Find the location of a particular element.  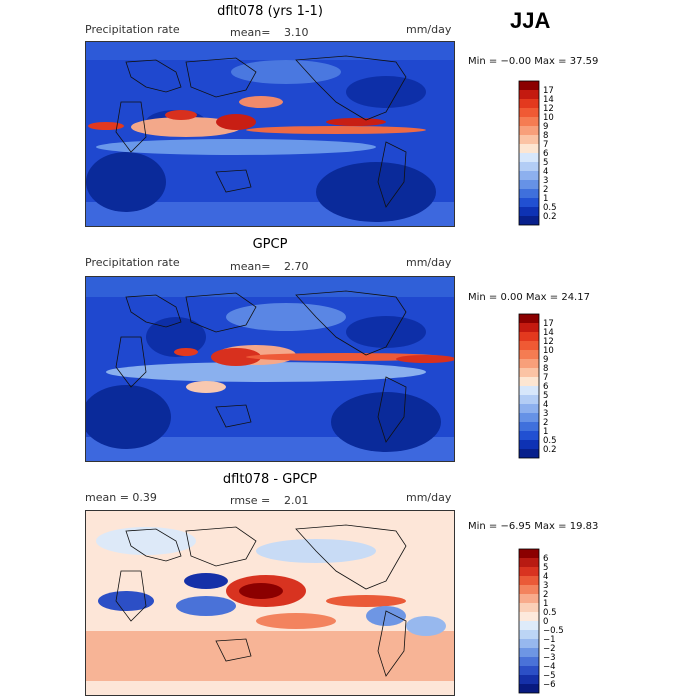

panel-3-units: mm/day is located at coordinates (429, 497).